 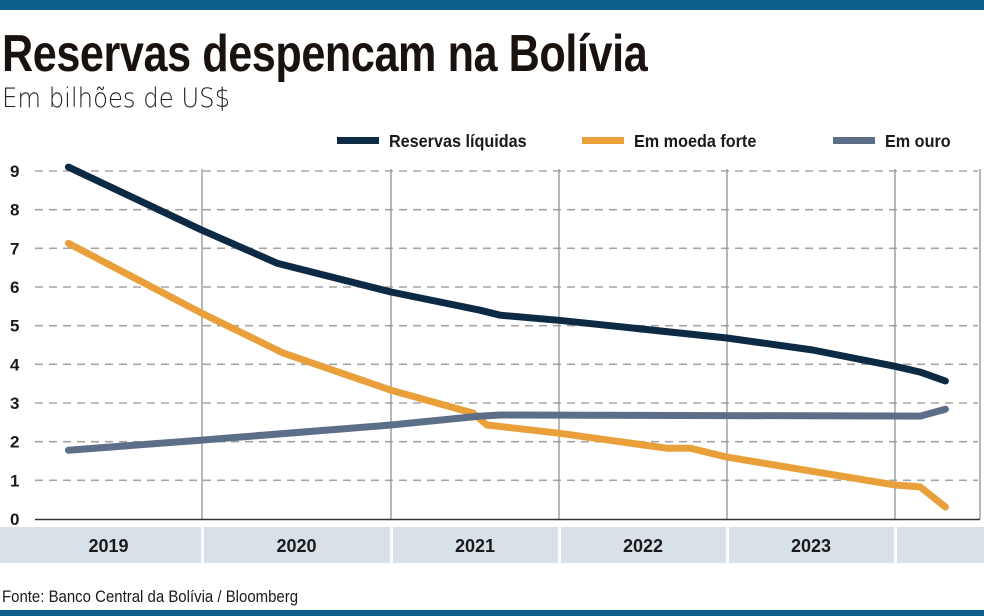 I want to click on top-brand-bar, so click(x=492, y=5).